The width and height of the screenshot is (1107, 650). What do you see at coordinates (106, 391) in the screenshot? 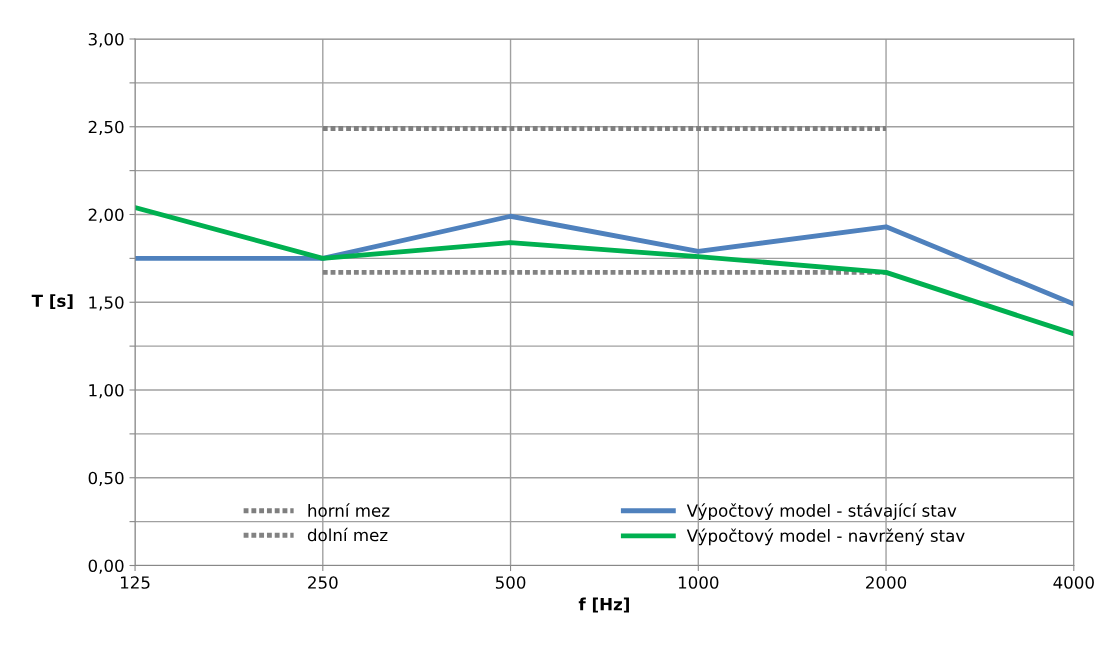
I see `y-tick-label: 1,00` at bounding box center [106, 391].